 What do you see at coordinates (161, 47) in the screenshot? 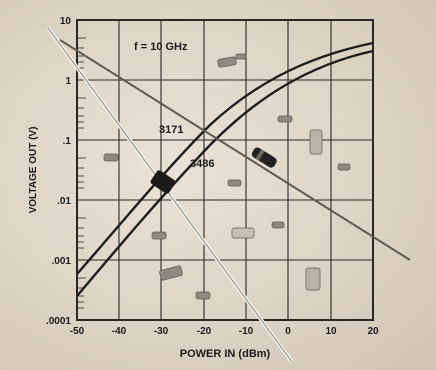
I see `frequency-annotation: f = 10 GHz` at bounding box center [161, 47].